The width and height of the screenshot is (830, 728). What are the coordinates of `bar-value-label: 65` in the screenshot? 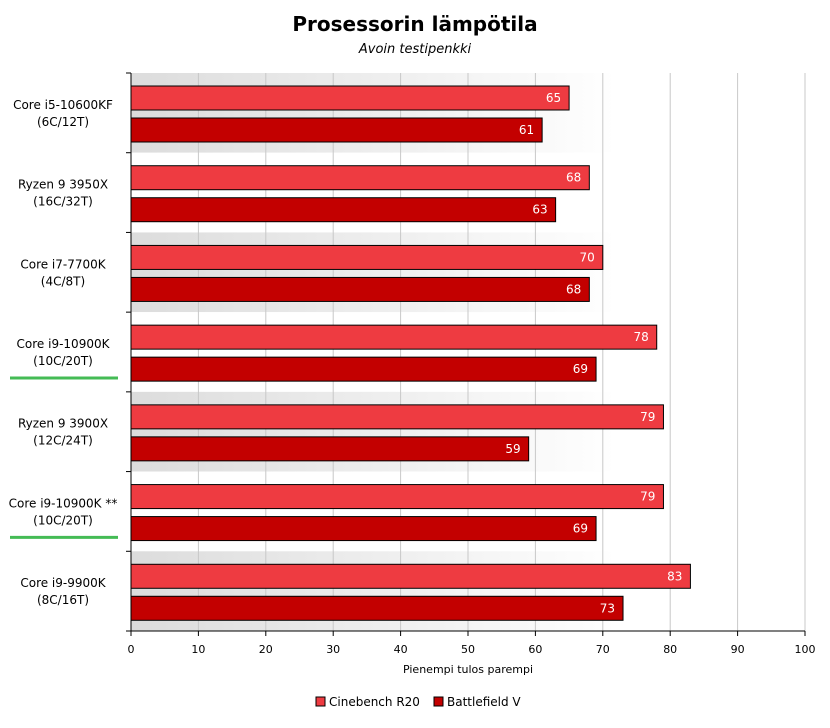 It's located at (553, 98).